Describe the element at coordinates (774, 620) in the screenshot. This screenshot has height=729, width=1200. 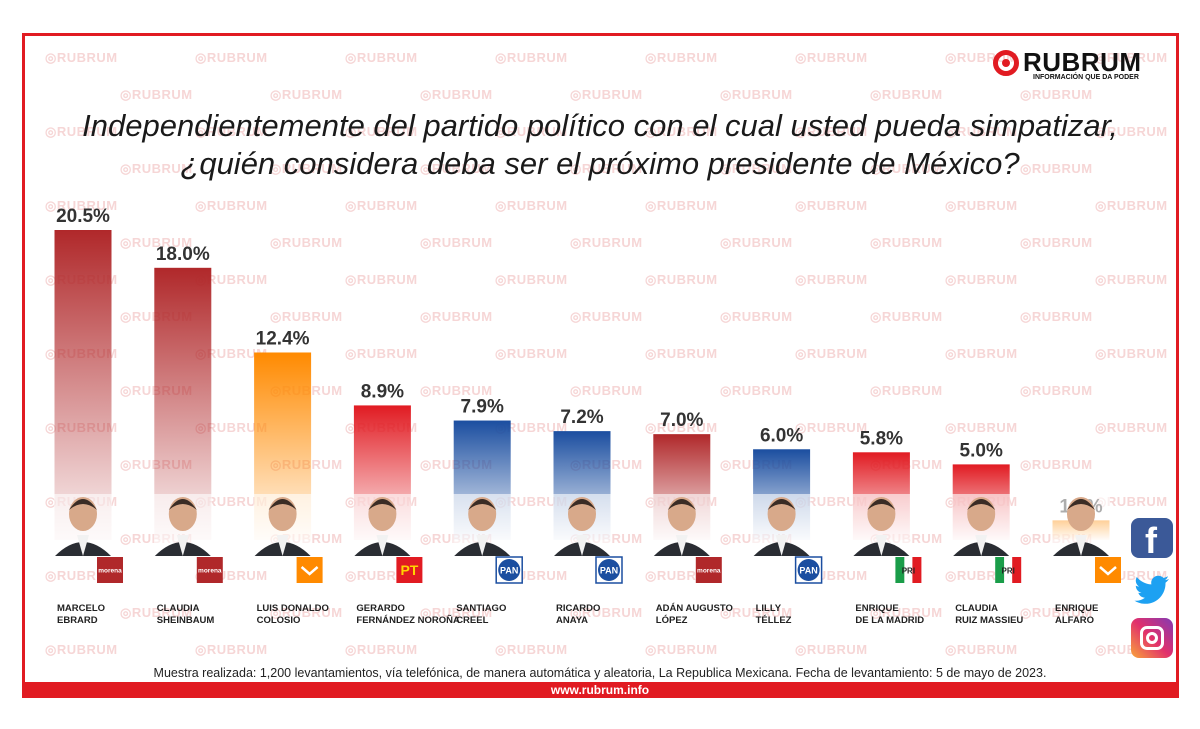
I see `category-label: TÉLLEZ` at that location.